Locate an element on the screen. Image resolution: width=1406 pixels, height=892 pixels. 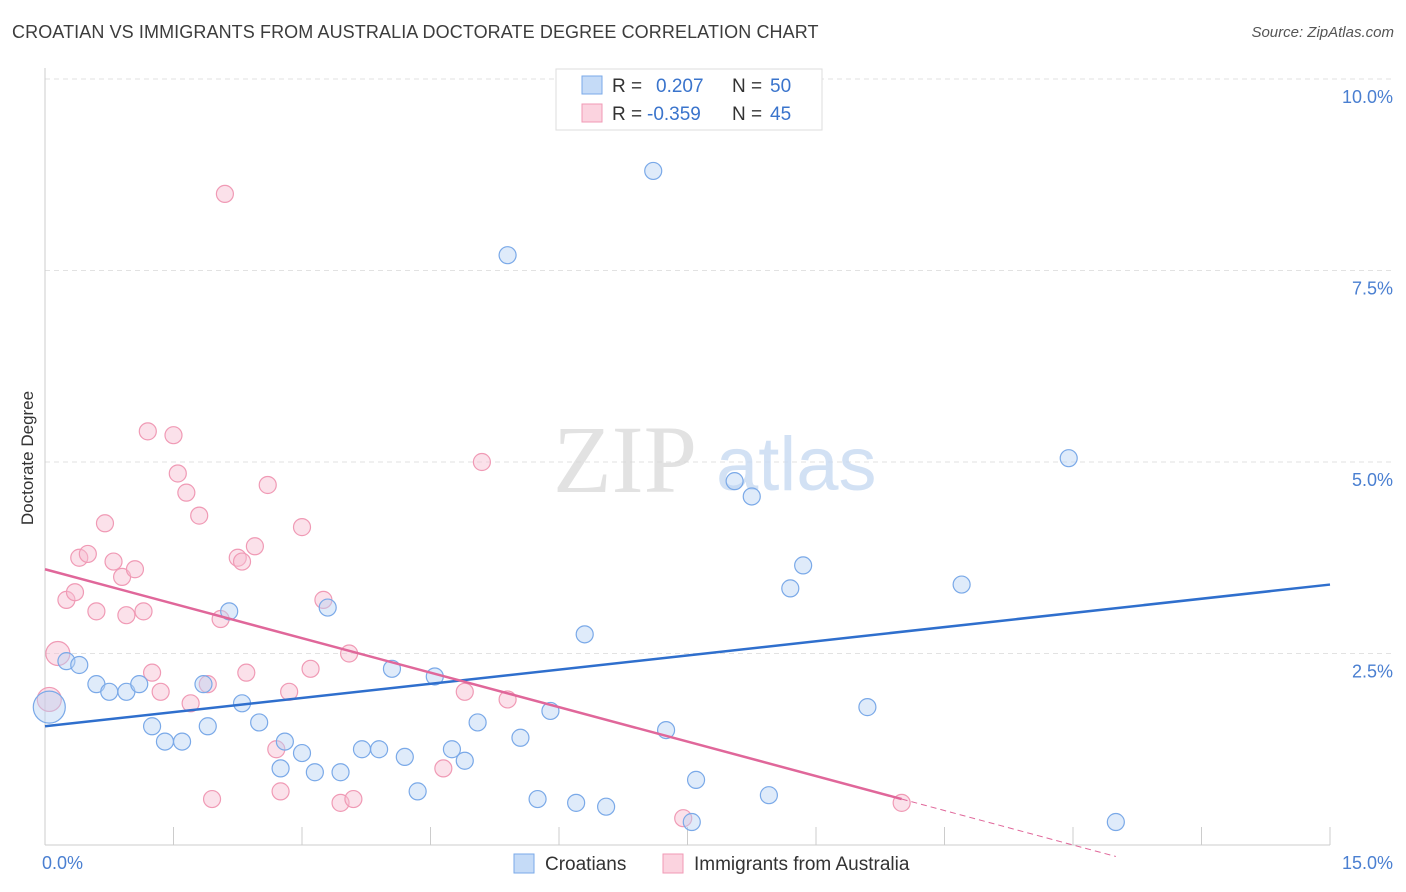
bottom-legend-croatians: Croatians is located at coordinates (585, 864).